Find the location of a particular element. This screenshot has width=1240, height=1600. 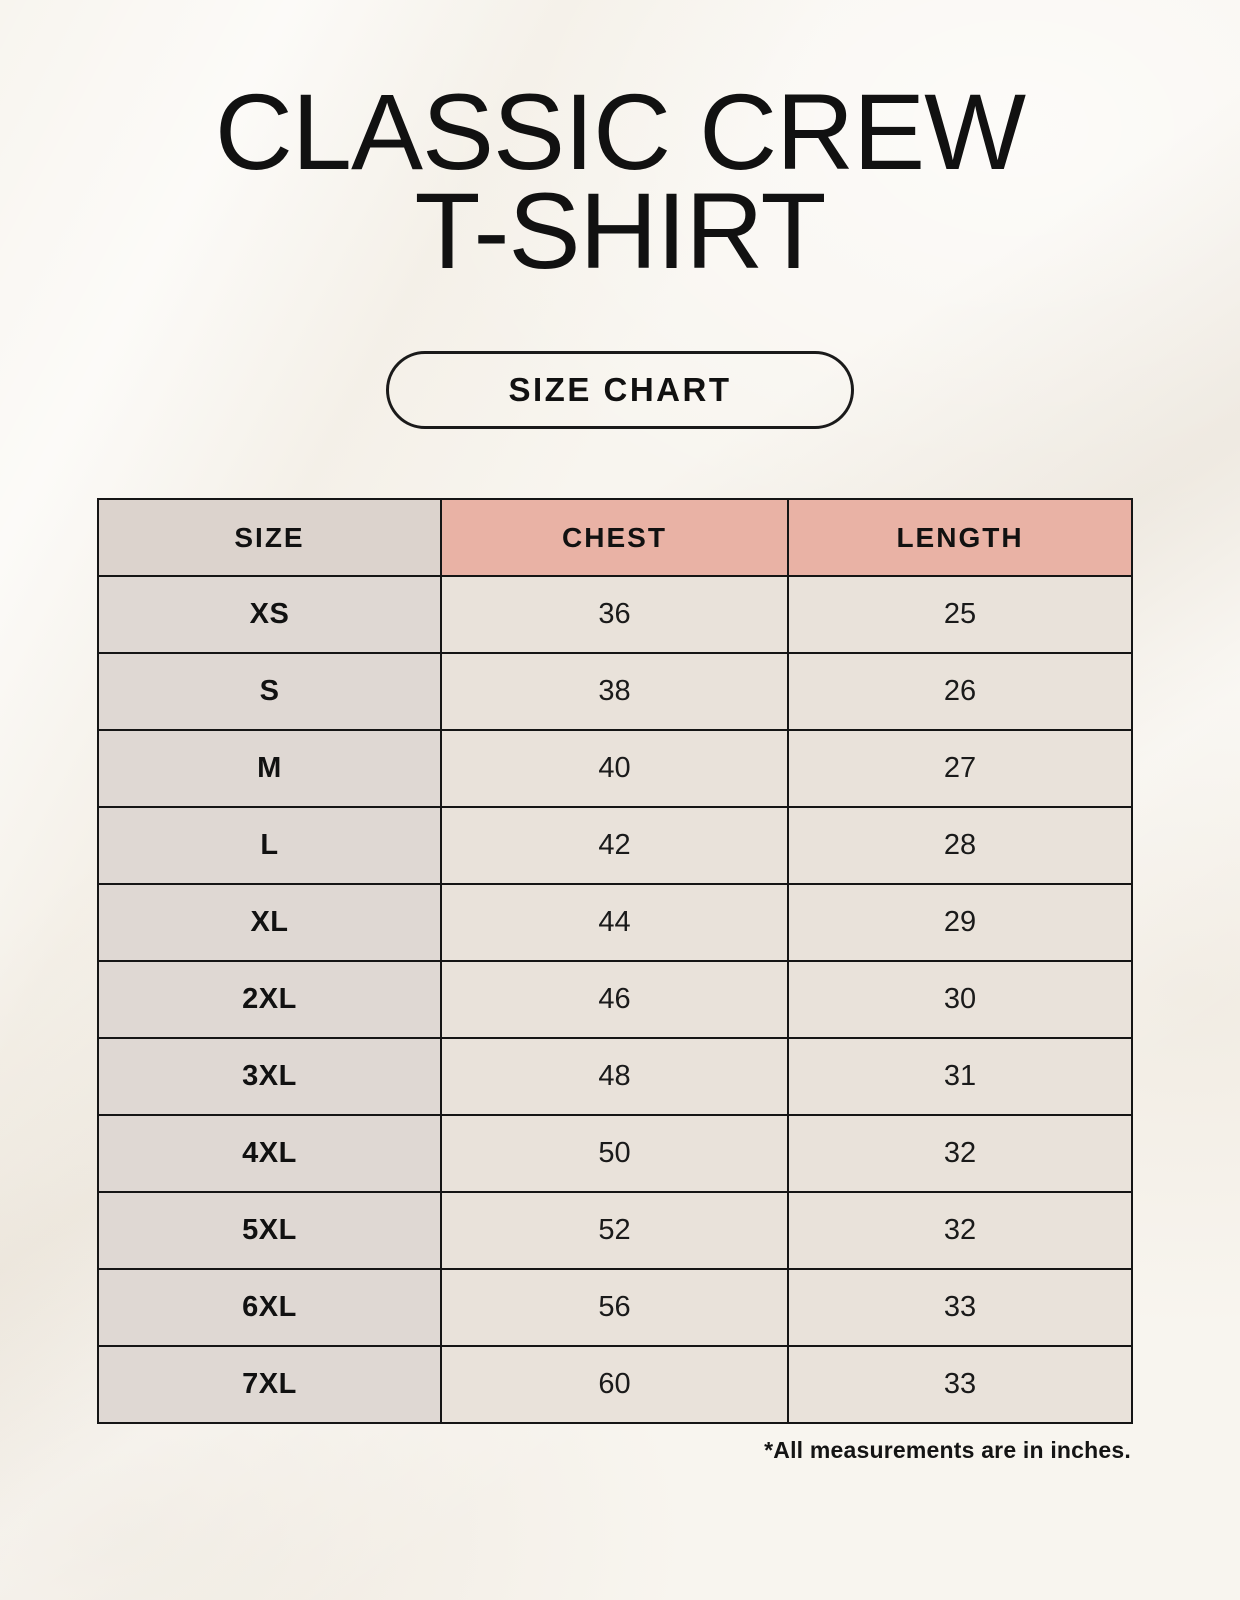

cell-chest: 40 is located at coordinates (614, 768).